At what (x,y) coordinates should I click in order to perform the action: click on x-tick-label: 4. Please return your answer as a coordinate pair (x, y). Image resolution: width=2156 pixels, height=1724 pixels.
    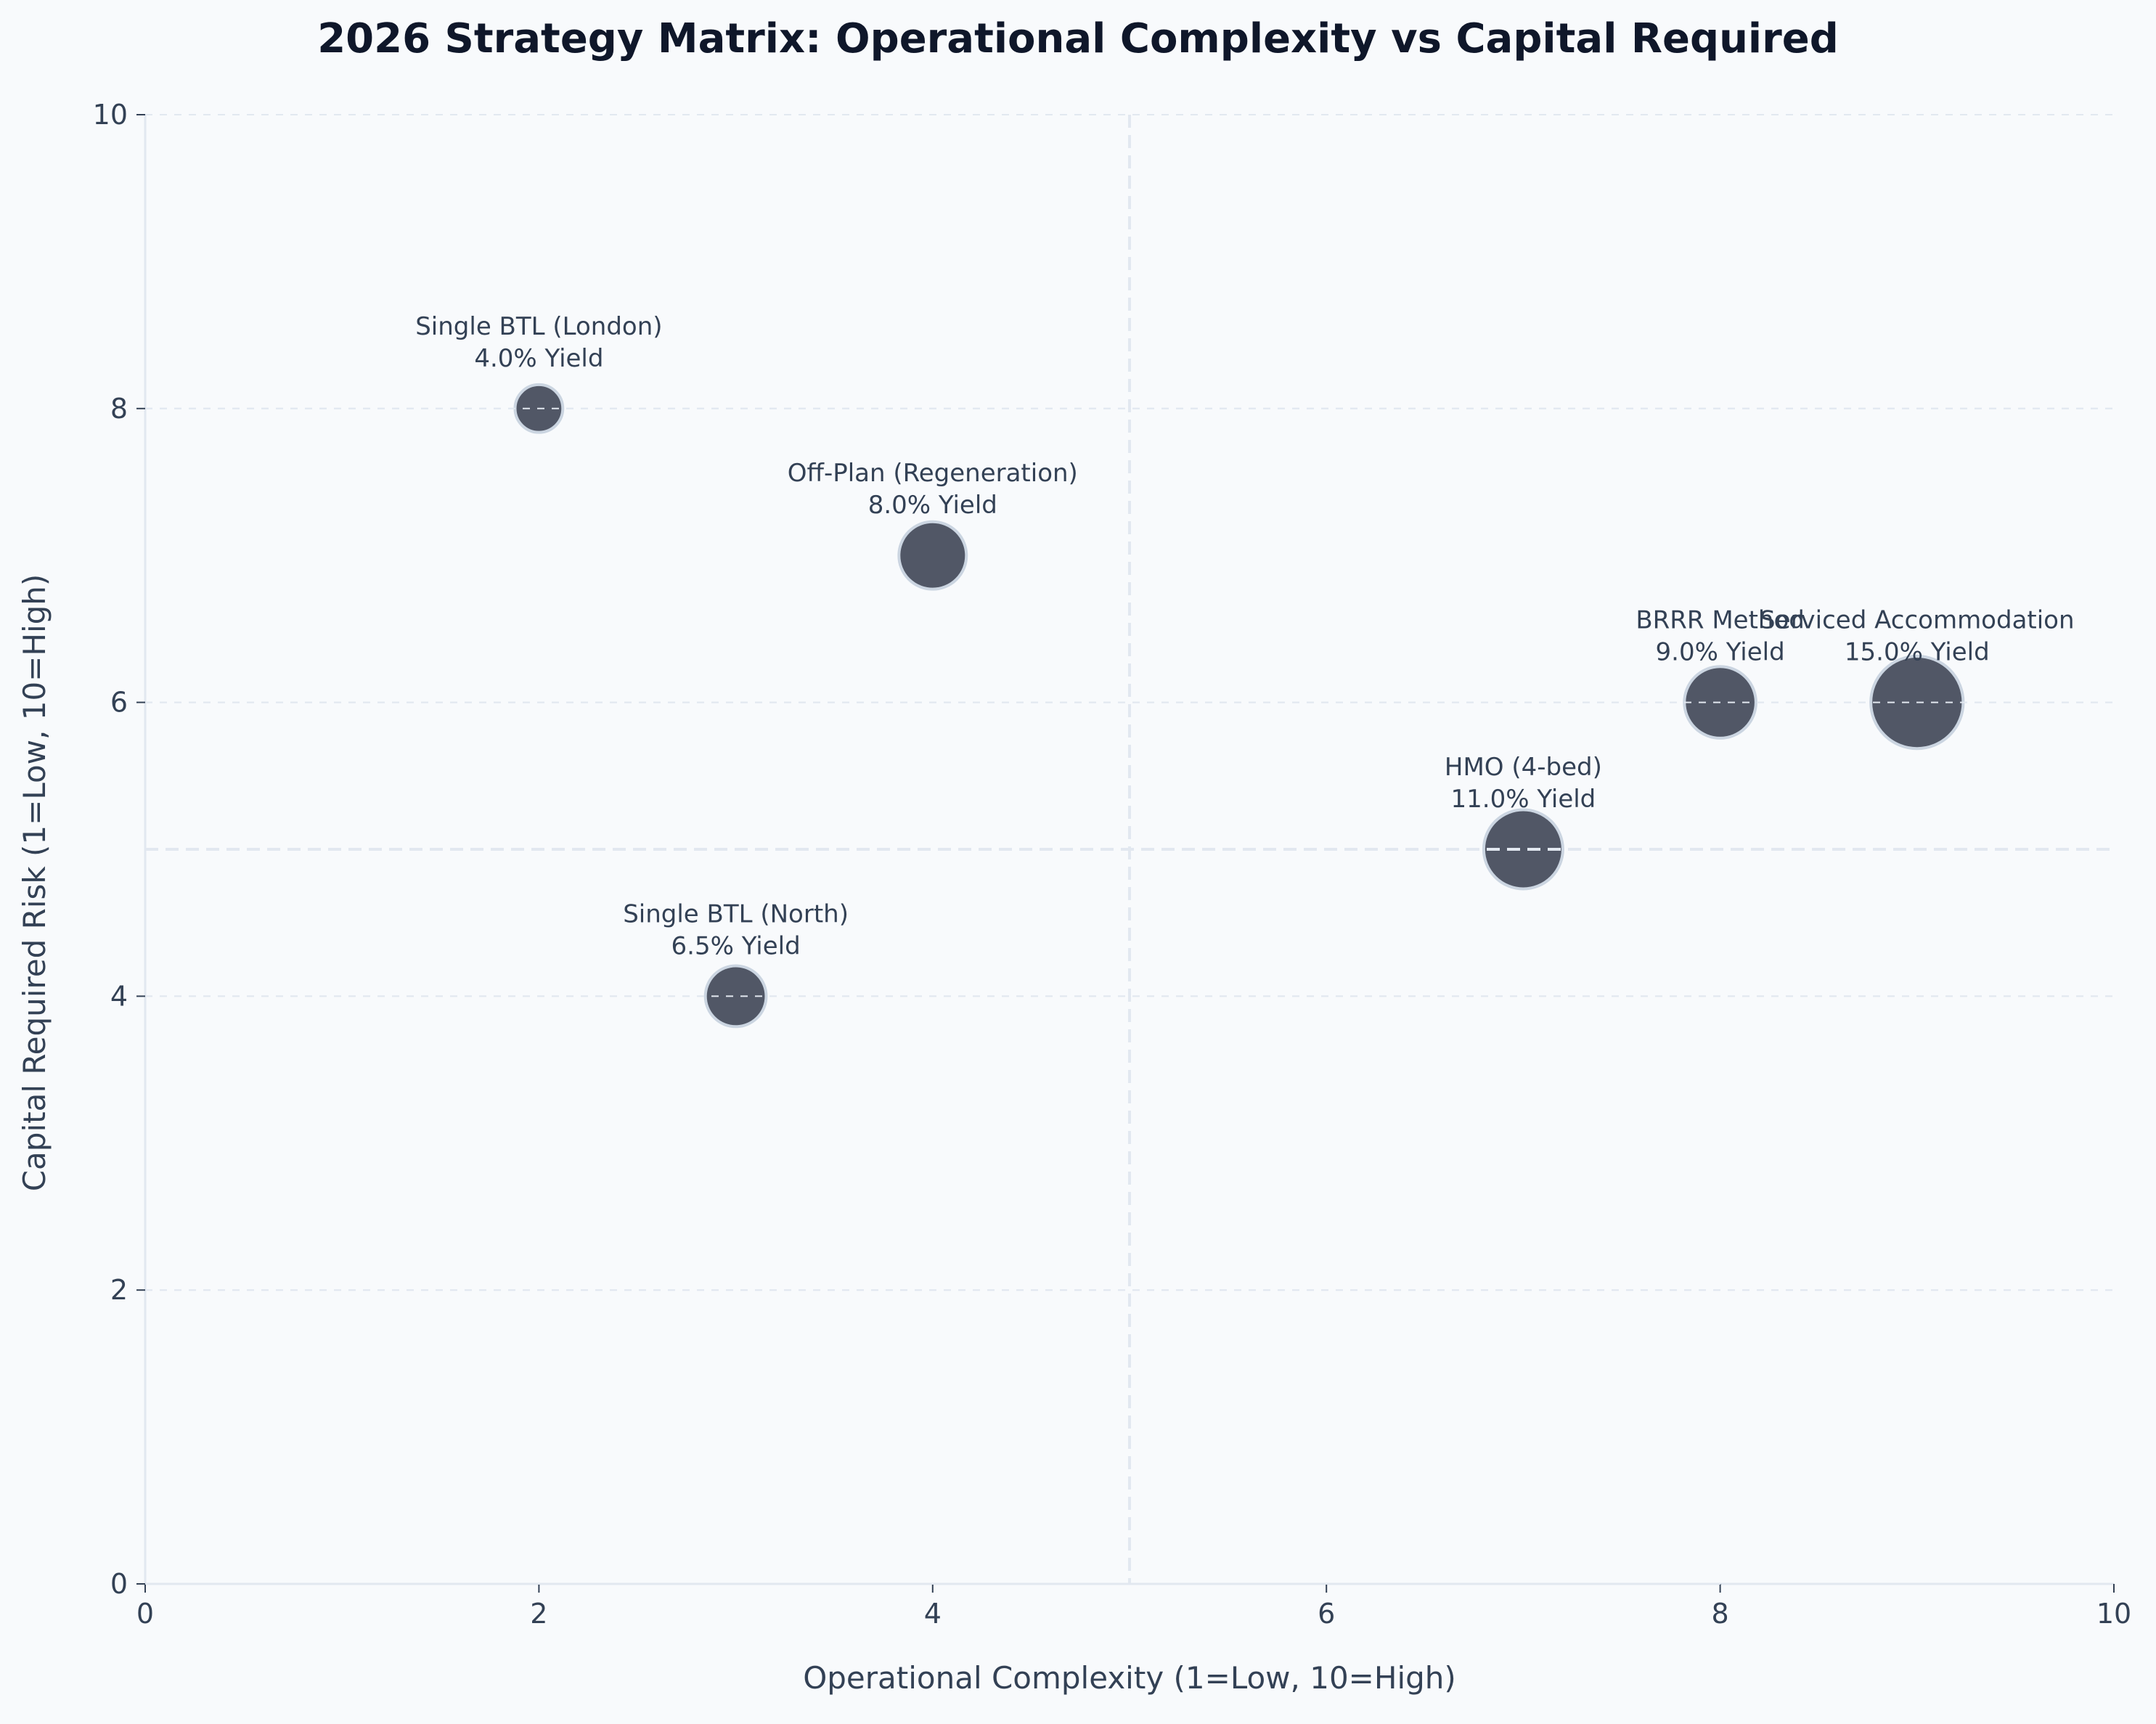
    Looking at the image, I should click on (933, 1614).